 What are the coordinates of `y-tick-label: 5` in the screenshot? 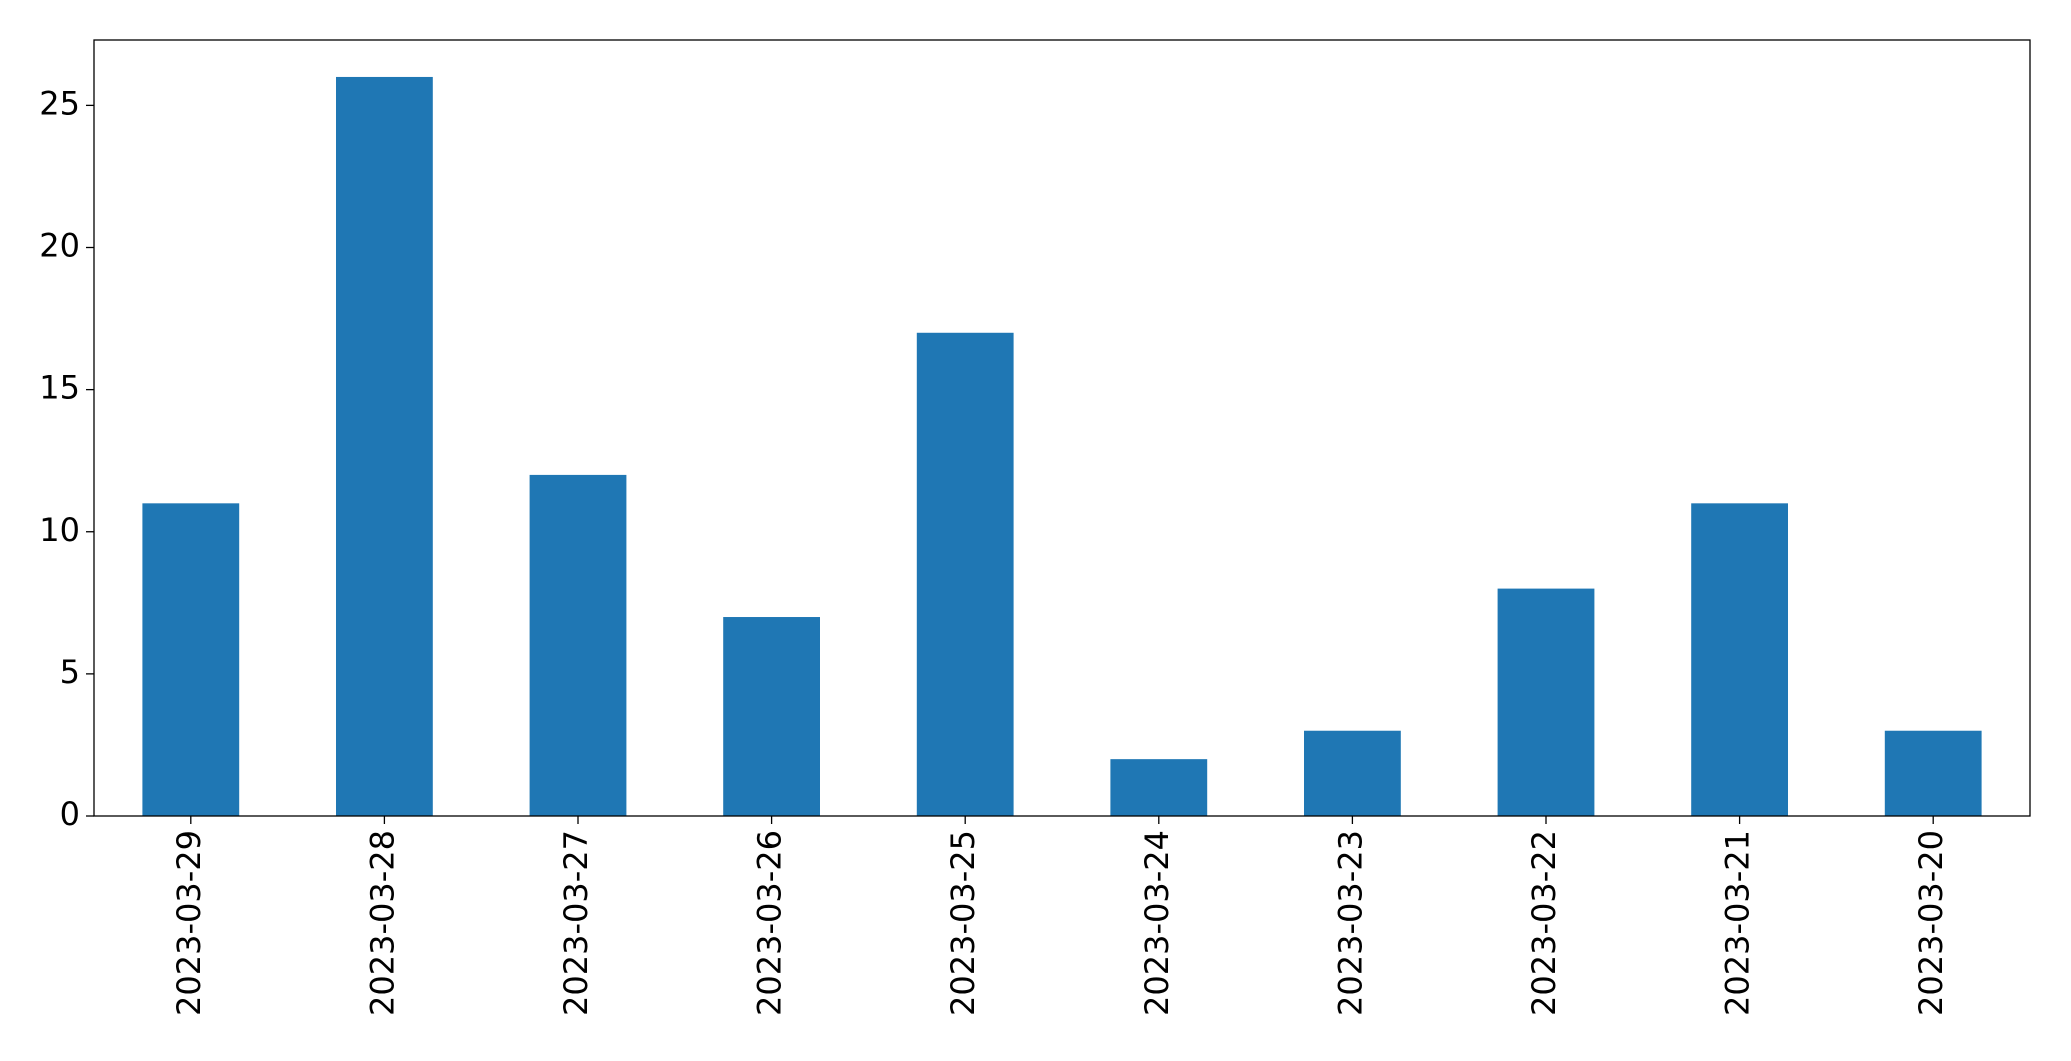 It's located at (70, 672).